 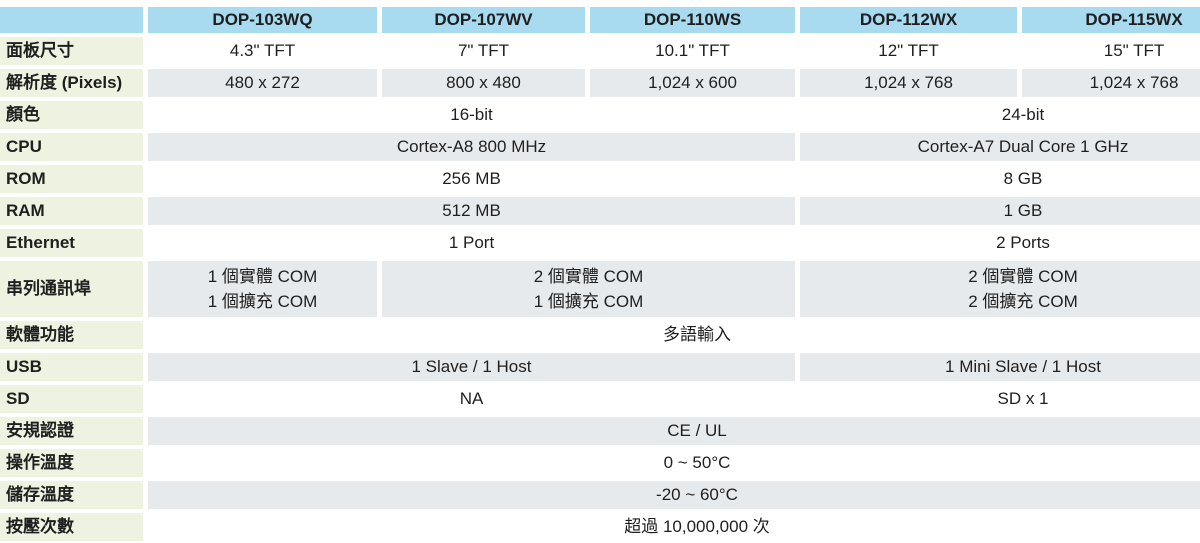 What do you see at coordinates (71, 20) in the screenshot?
I see `column-header-blank` at bounding box center [71, 20].